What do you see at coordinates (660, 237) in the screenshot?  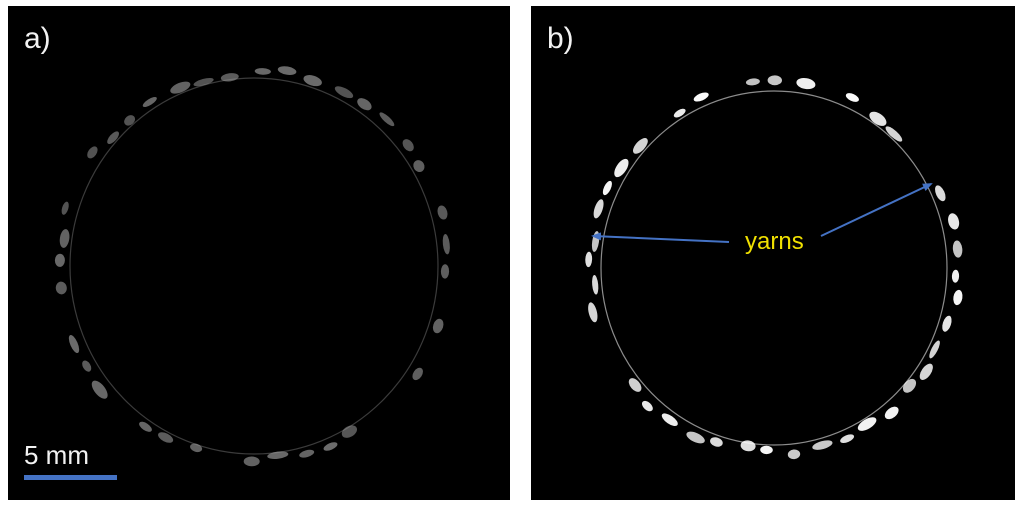 I see `arrow-left` at bounding box center [660, 237].